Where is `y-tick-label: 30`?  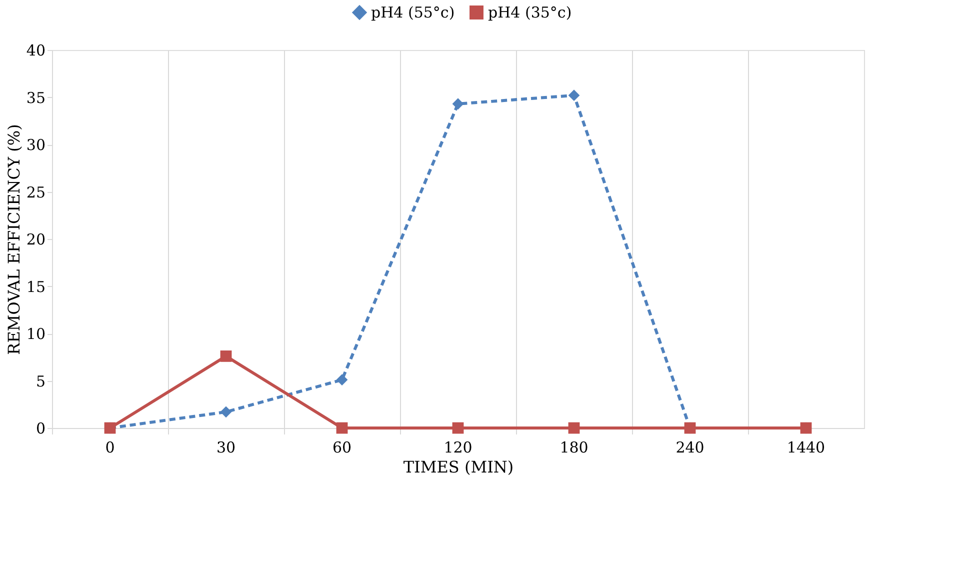 y-tick-label: 30 is located at coordinates (36, 145).